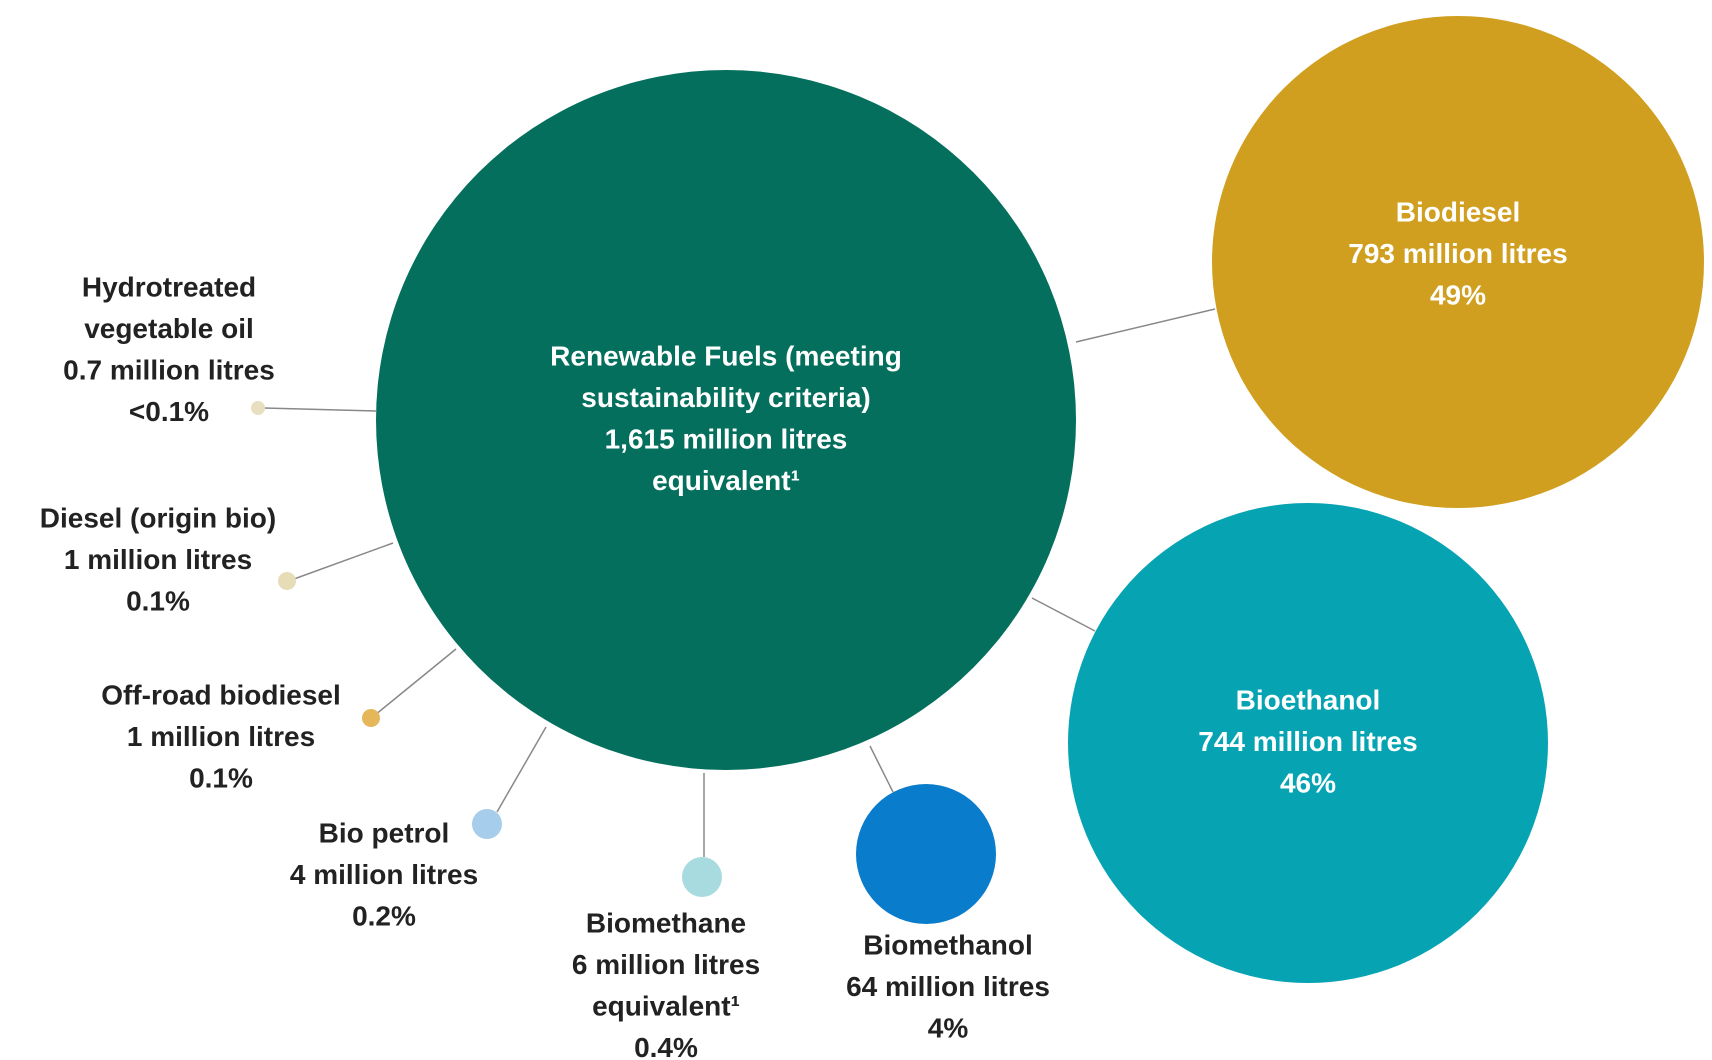 The width and height of the screenshot is (1712, 1060). I want to click on node-label: 6 million litres, so click(666, 964).